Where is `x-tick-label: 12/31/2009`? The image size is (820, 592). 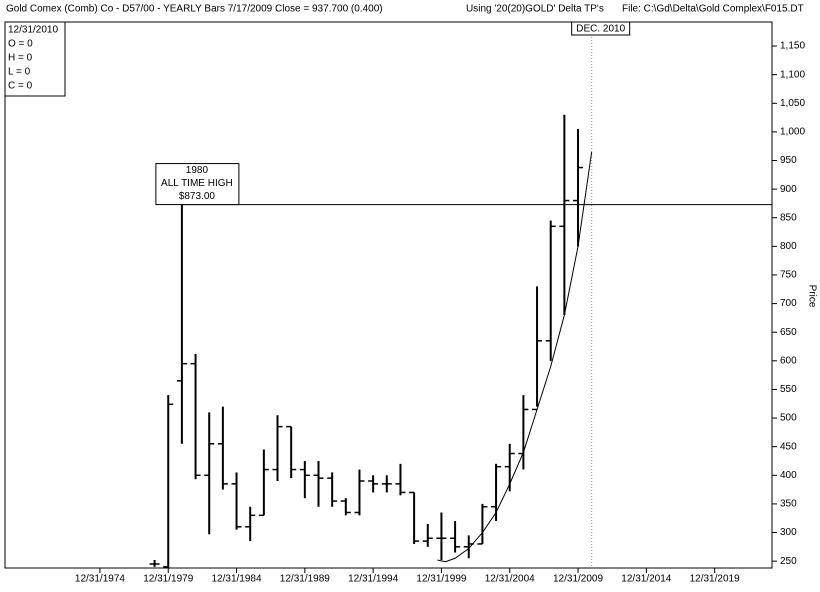 x-tick-label: 12/31/2009 is located at coordinates (578, 579).